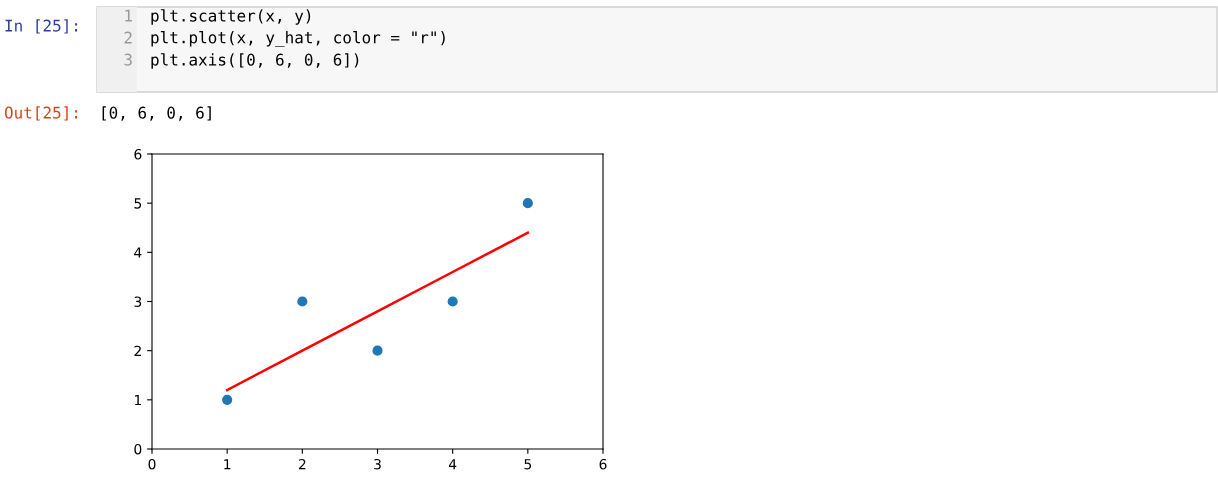  Describe the element at coordinates (138, 154) in the screenshot. I see `y-tick-label: 6` at that location.